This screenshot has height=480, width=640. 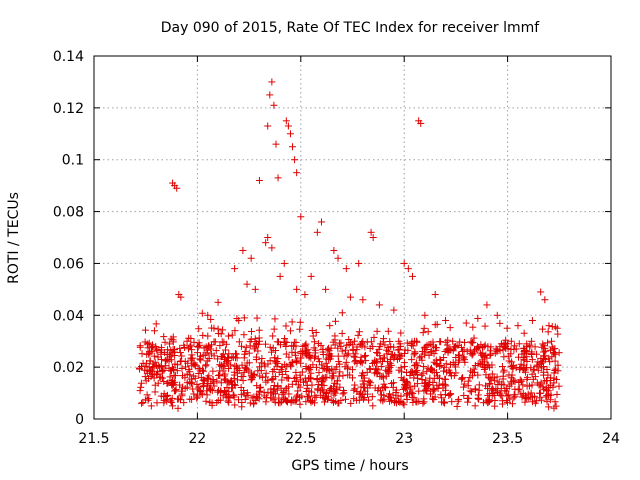 I want to click on y-tick-label: 0.08, so click(x=68, y=213).